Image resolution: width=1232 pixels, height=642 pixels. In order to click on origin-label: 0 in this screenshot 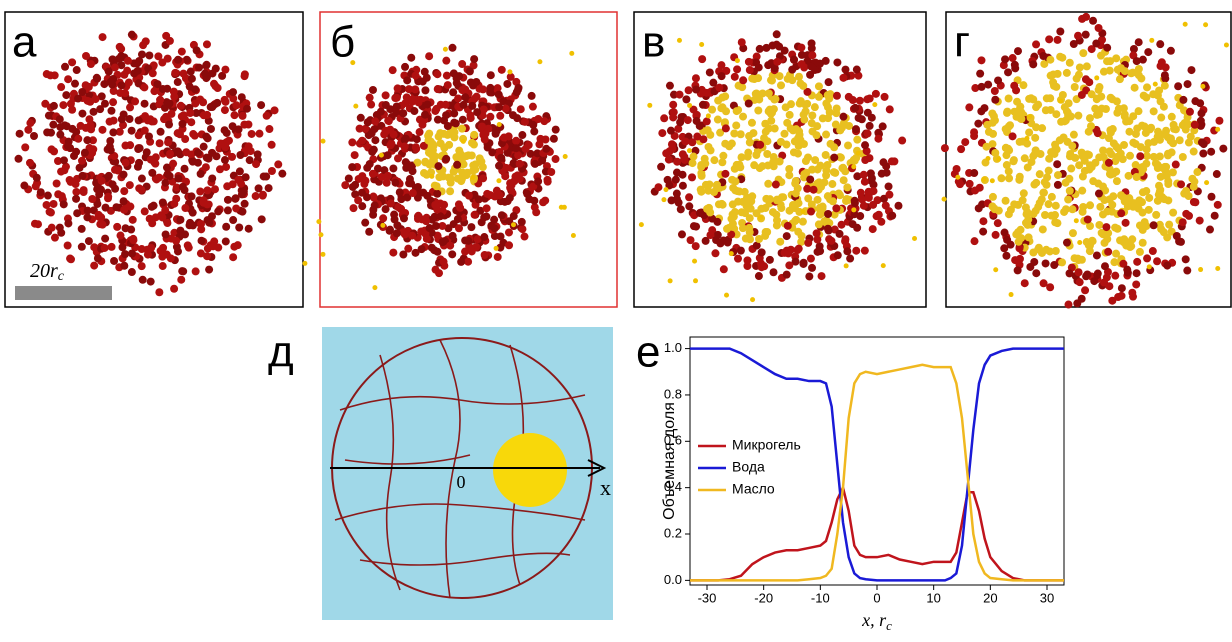, I will do `click(461, 482)`.